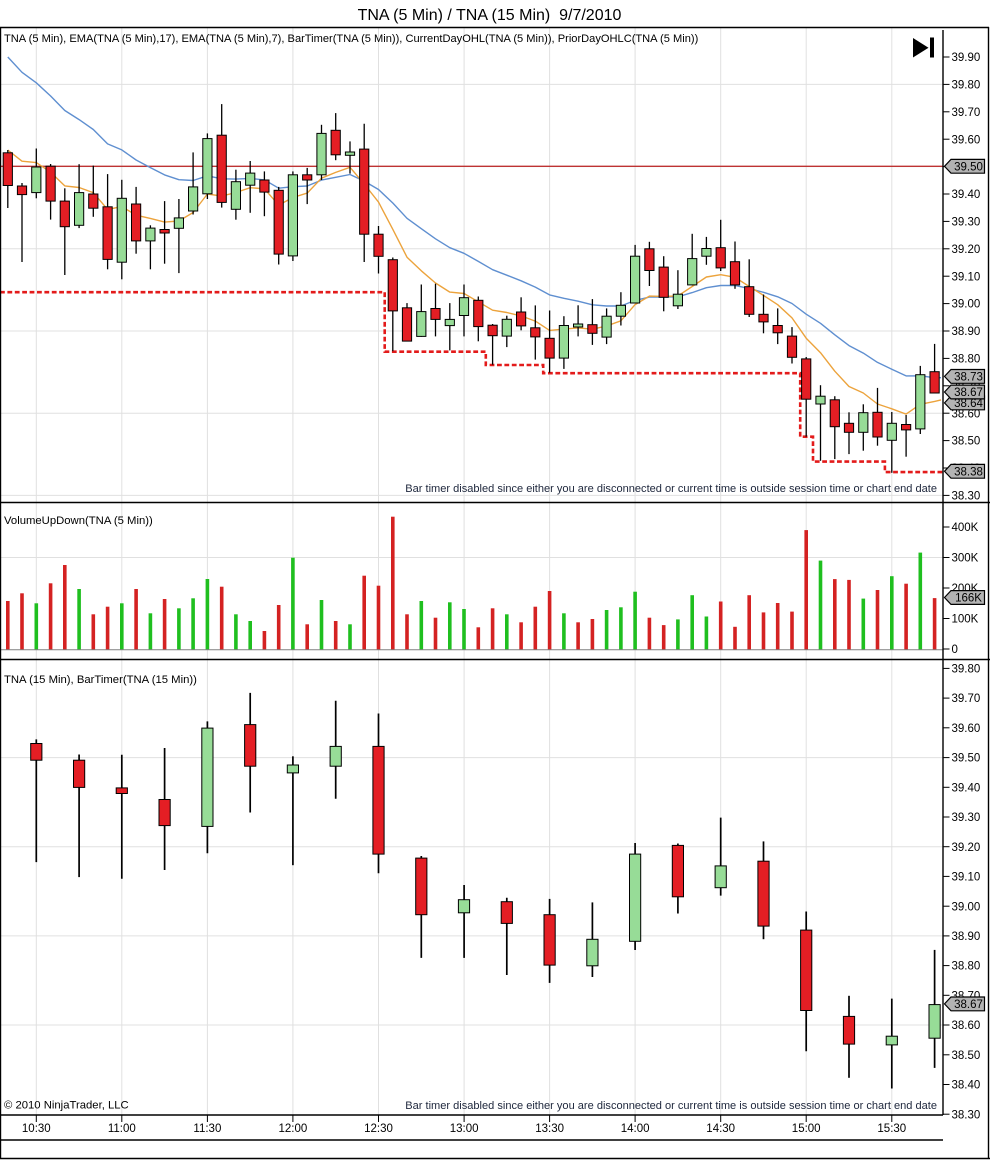 Image resolution: width=990 pixels, height=1166 pixels. I want to click on svg-text: 300K, so click(965, 559).